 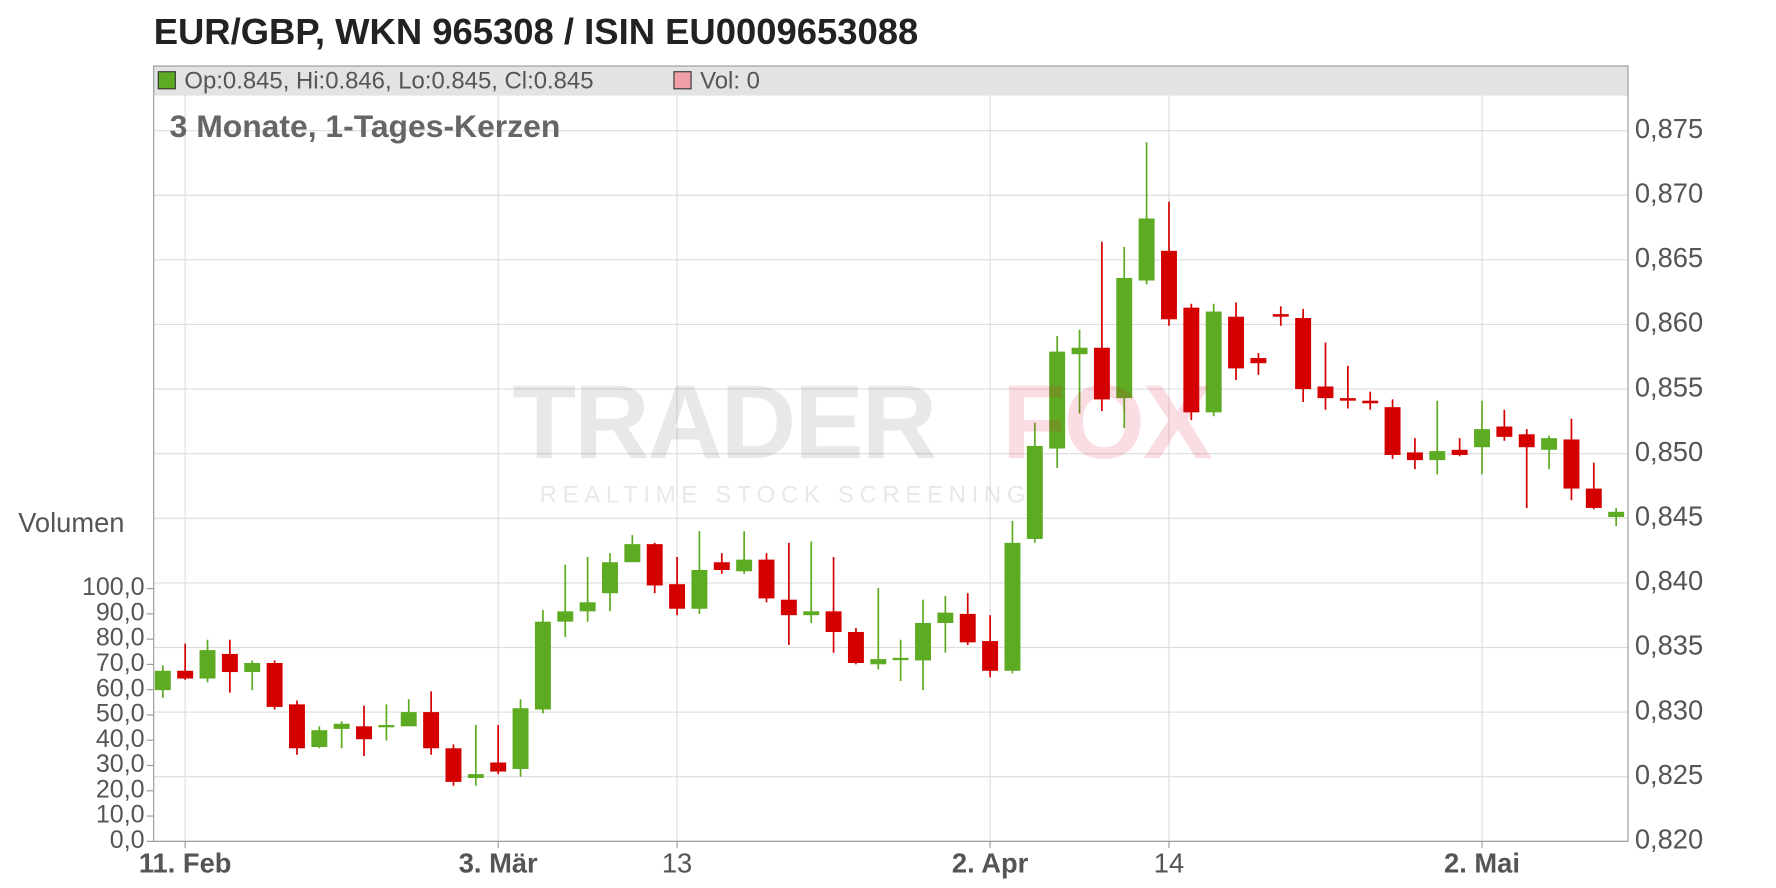 What do you see at coordinates (723, 422) in the screenshot?
I see `watermark-brand: TRADER` at bounding box center [723, 422].